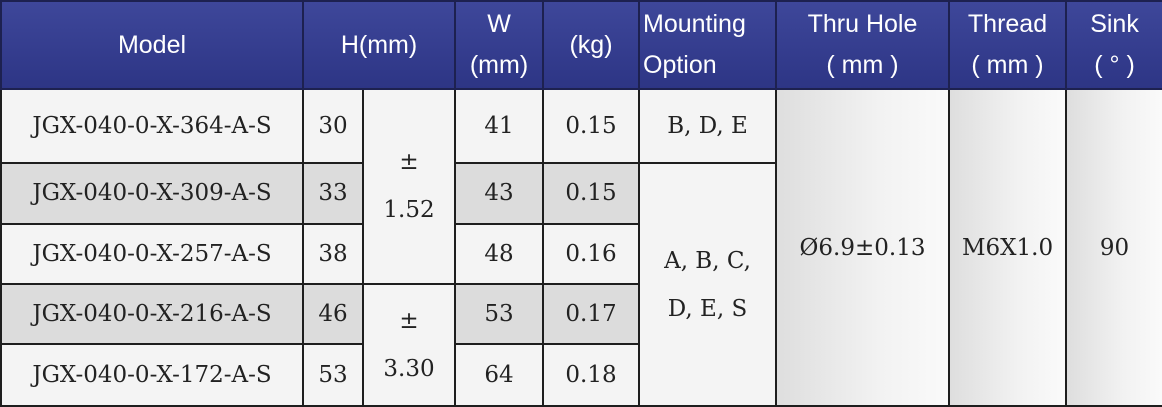  What do you see at coordinates (591, 313) in the screenshot?
I see `kg-cell: 0.17` at bounding box center [591, 313].